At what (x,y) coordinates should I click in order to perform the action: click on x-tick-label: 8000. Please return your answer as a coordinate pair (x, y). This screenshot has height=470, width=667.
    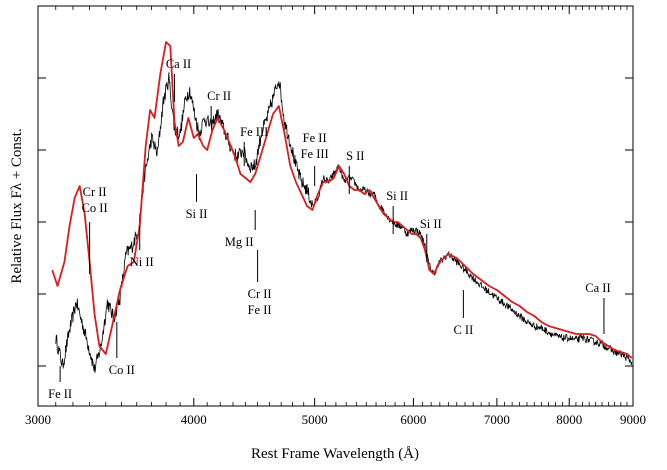
    Looking at the image, I should click on (569, 419).